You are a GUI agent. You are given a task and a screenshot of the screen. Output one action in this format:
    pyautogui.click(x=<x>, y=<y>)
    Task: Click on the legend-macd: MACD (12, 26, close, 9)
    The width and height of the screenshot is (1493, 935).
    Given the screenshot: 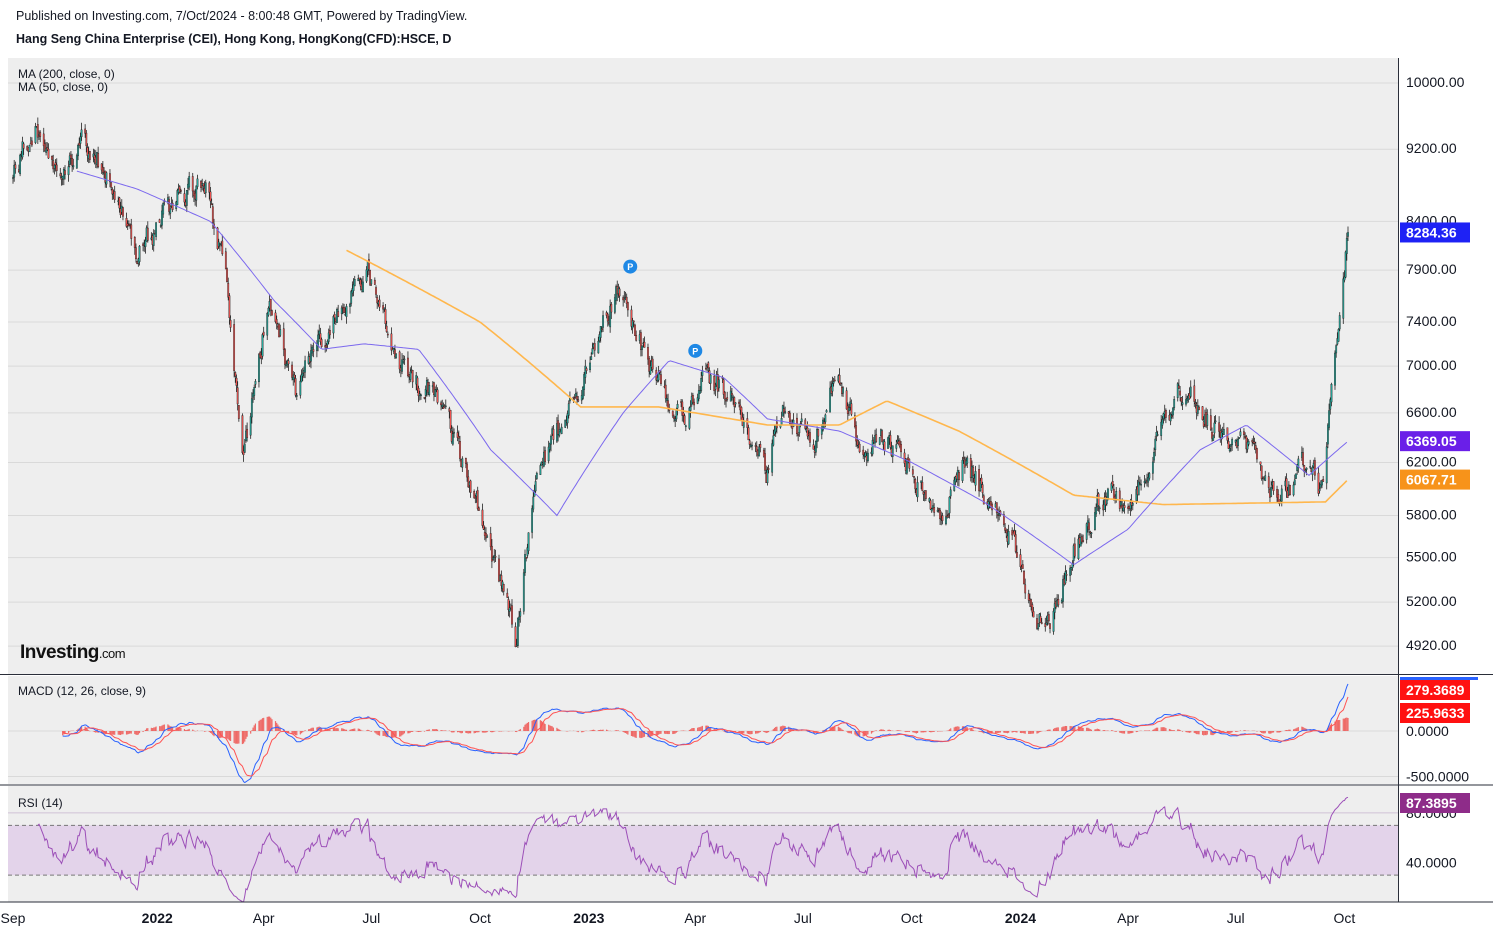 What is the action you would take?
    pyautogui.click(x=82, y=691)
    